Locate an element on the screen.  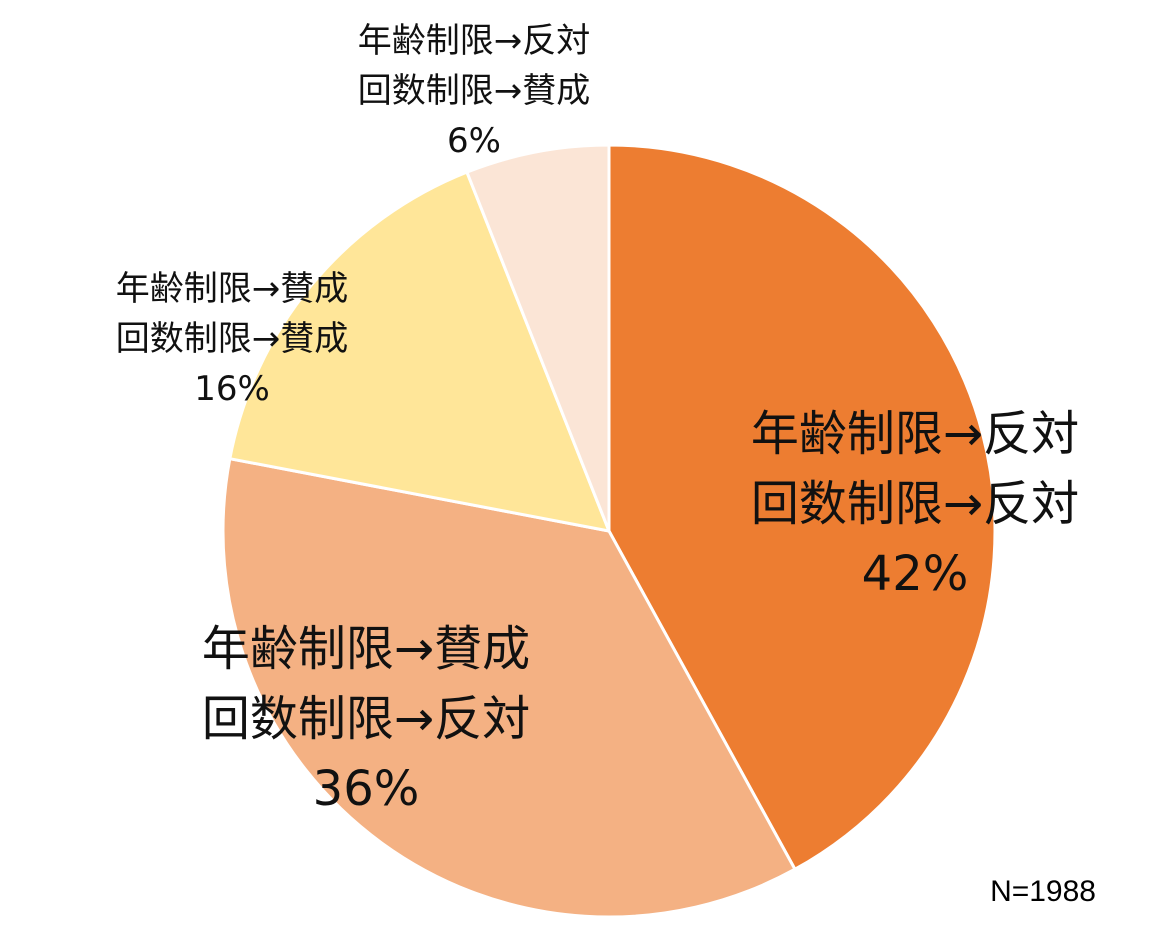
slice-label-2: 年齢制限→賛成回数制限→反対 36% is located at coordinates (366, 719).